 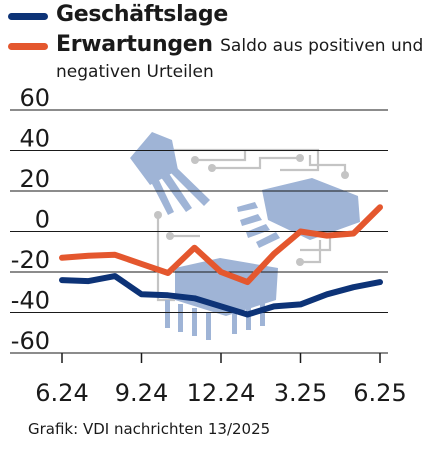 What do you see at coordinates (142, 14) in the screenshot?
I see `legend-label-business: Geschäftslage` at bounding box center [142, 14].